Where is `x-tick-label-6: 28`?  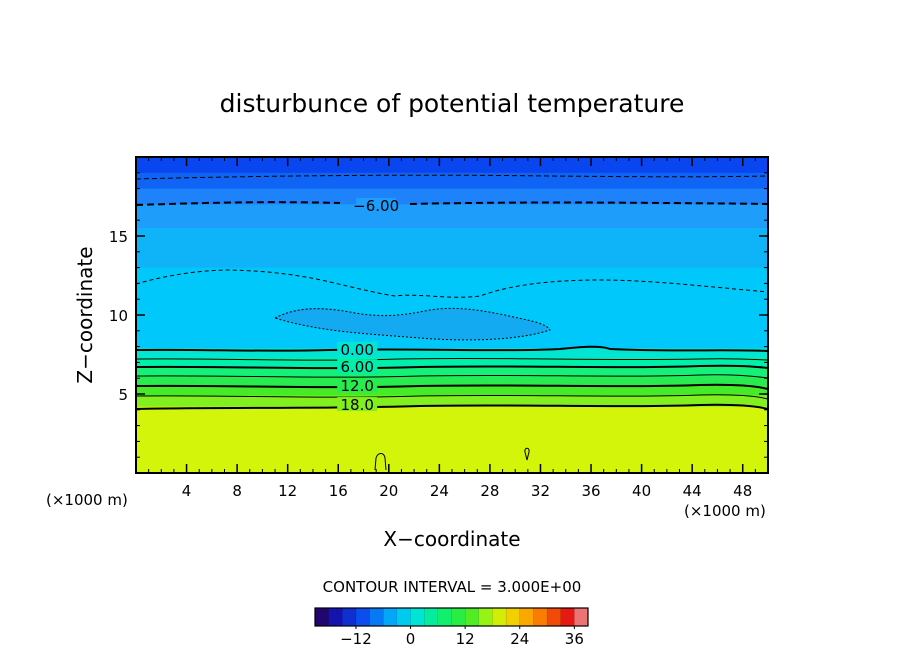 x-tick-label-6: 28 is located at coordinates (489, 491).